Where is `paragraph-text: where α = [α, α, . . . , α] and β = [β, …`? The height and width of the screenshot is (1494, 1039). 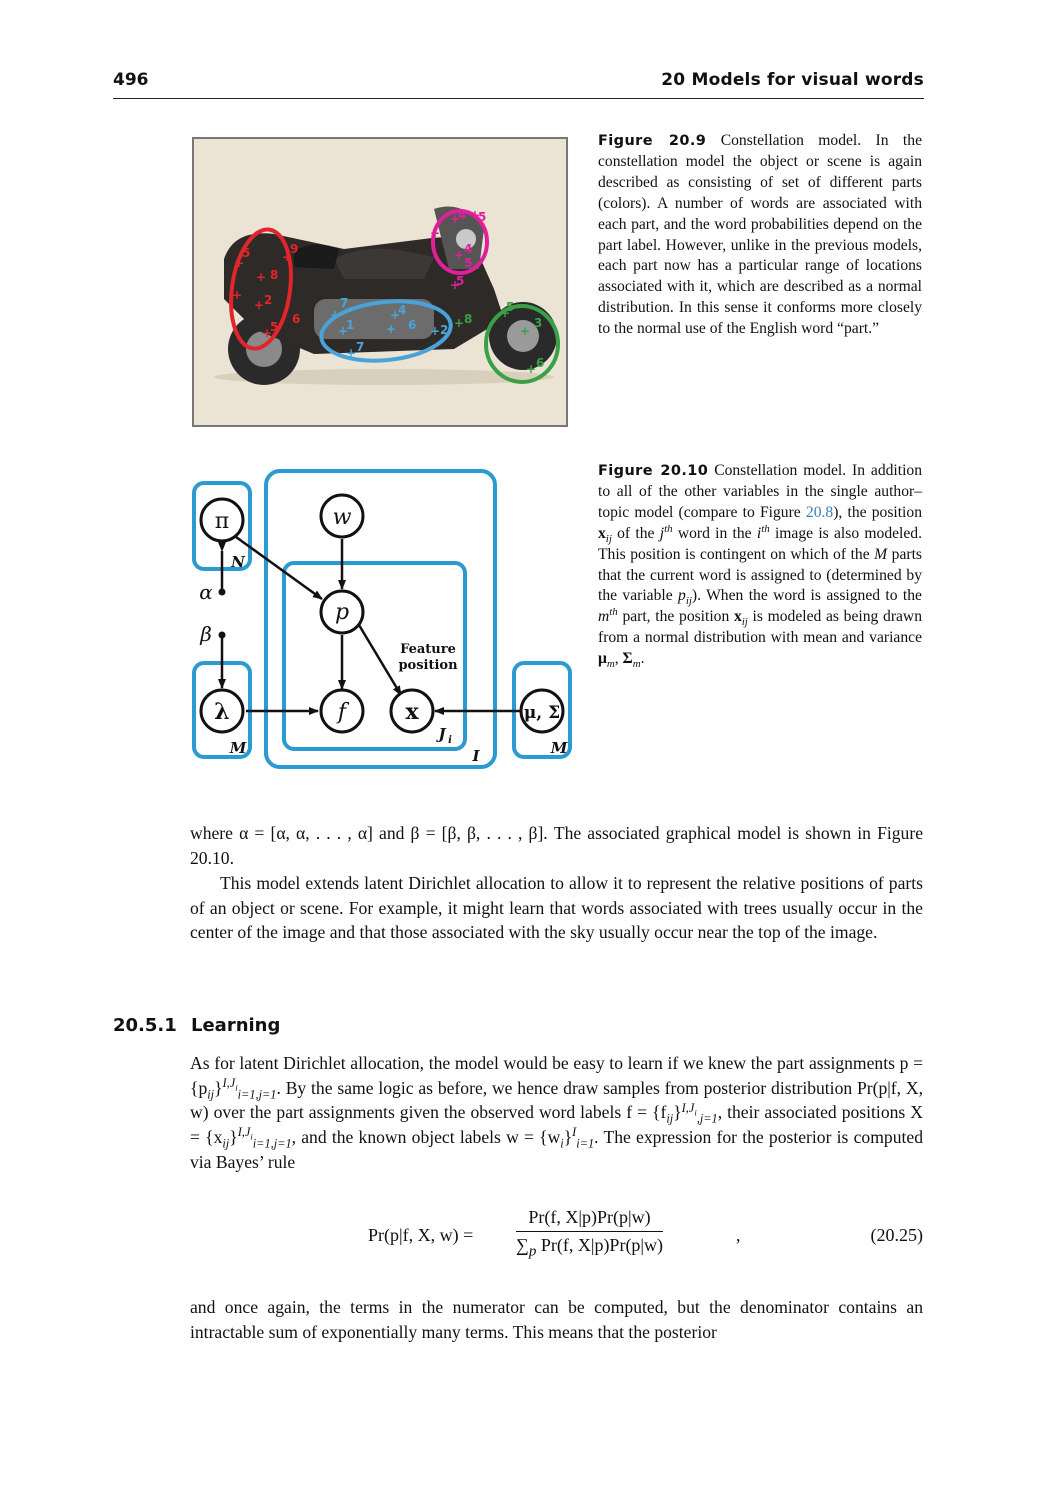
paragraph-text: where α = [α, α, . . . , α] and β = [β, … is located at coordinates (556, 845).